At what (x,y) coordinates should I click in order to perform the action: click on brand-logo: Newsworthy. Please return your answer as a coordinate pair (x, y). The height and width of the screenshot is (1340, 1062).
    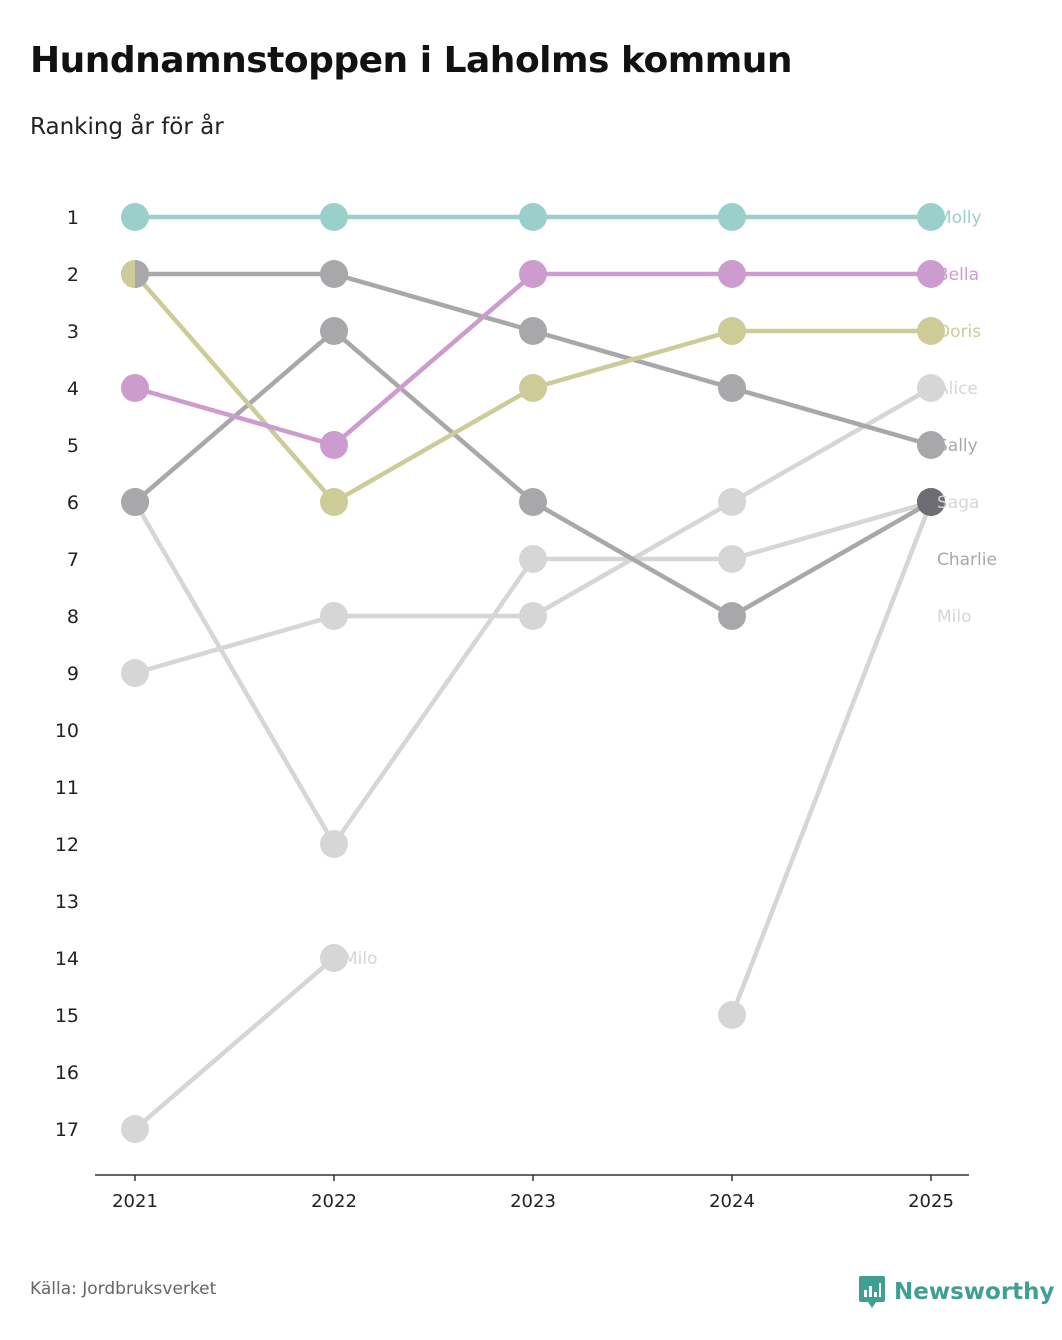
    Looking at the image, I should click on (956, 1292).